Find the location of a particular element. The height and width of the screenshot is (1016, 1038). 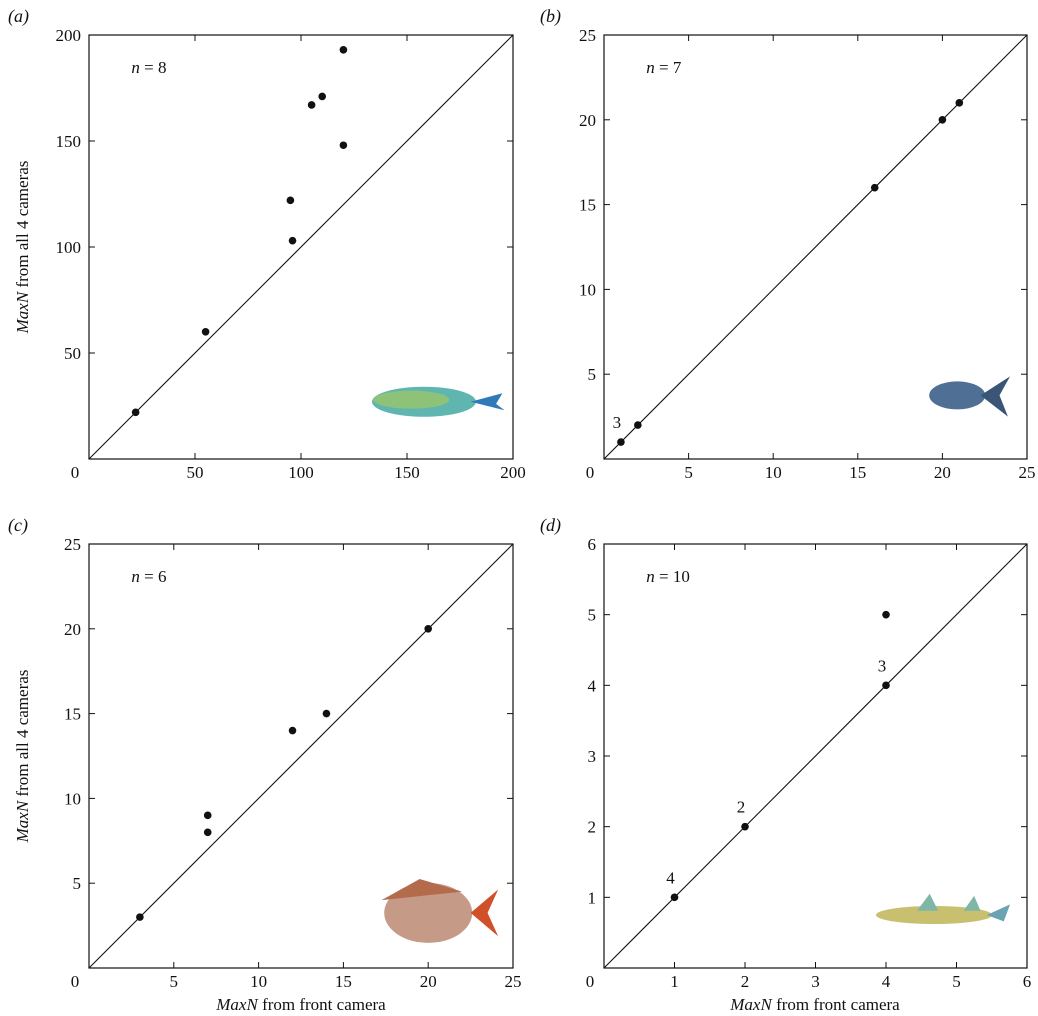

point-count-label: 4 is located at coordinates (670, 877).